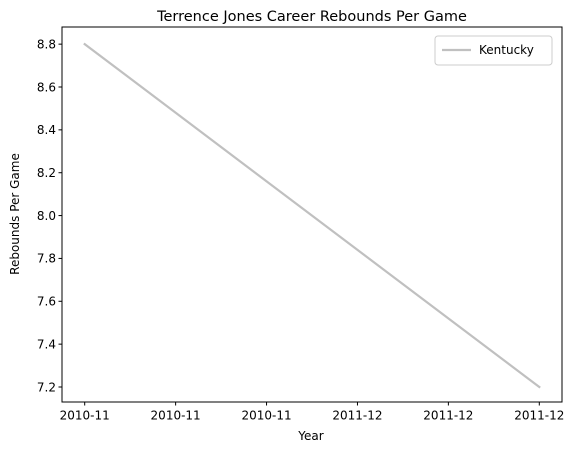 Image resolution: width=573 pixels, height=453 pixels. I want to click on y-tick-label: 8.6, so click(46, 87).